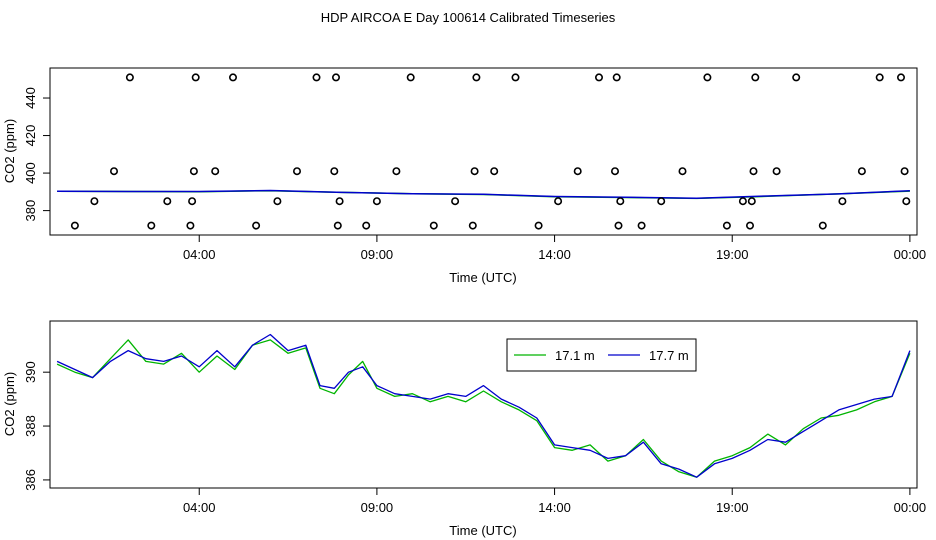 The height and width of the screenshot is (540, 936). I want to click on legend-box, so click(601, 355).